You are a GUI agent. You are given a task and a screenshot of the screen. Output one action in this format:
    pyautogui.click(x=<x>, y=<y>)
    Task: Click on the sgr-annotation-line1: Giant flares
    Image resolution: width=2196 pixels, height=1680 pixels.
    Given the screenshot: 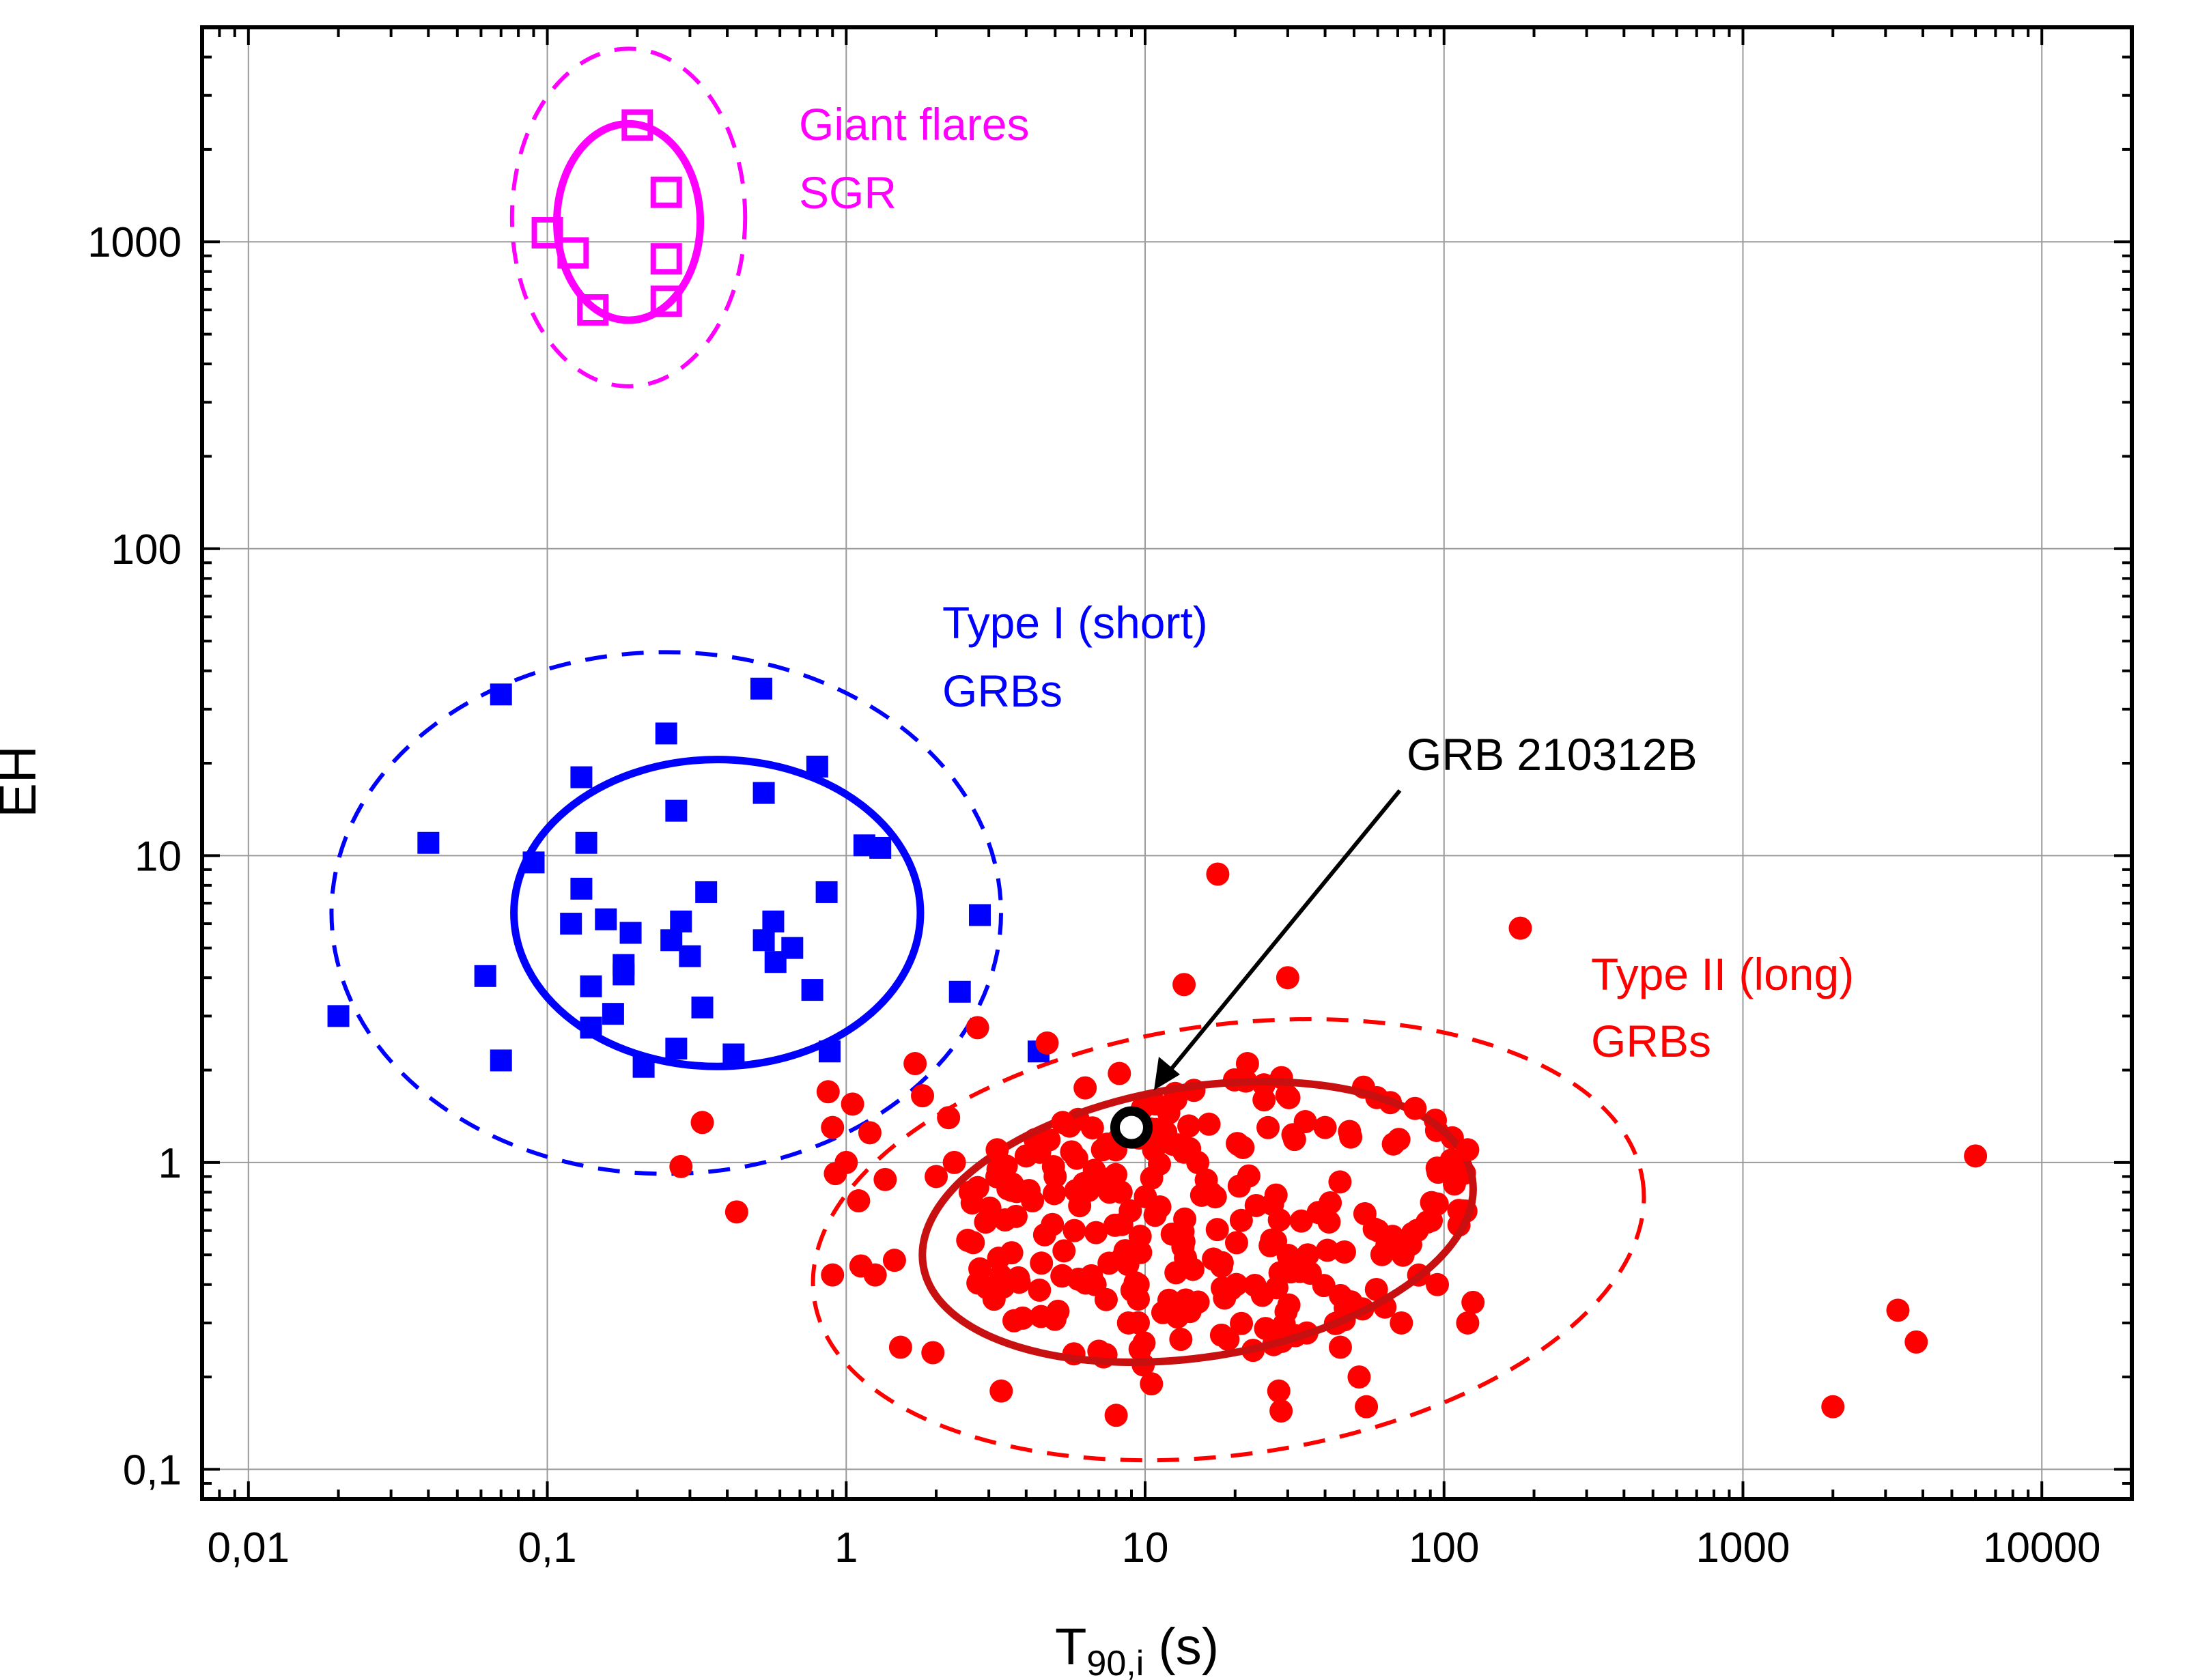 What is the action you would take?
    pyautogui.click(x=914, y=124)
    